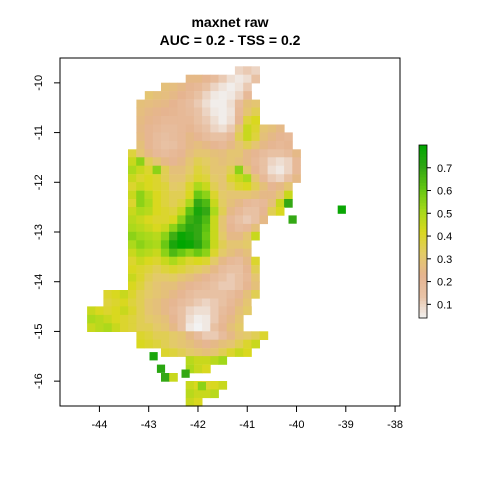  Describe the element at coordinates (198, 425) in the screenshot. I see `x-tick-label: -42` at that location.